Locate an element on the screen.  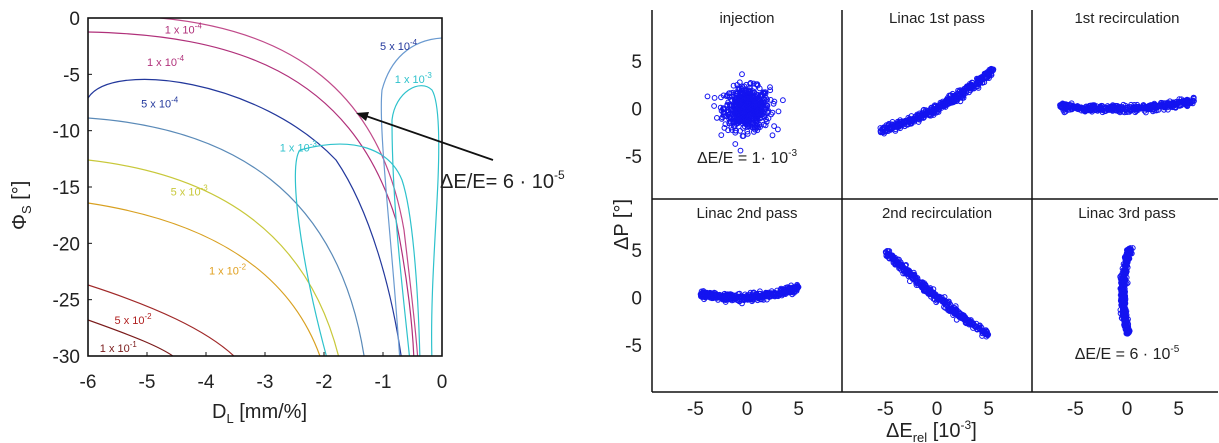
x-tick-label: -3 is located at coordinates (265, 382).